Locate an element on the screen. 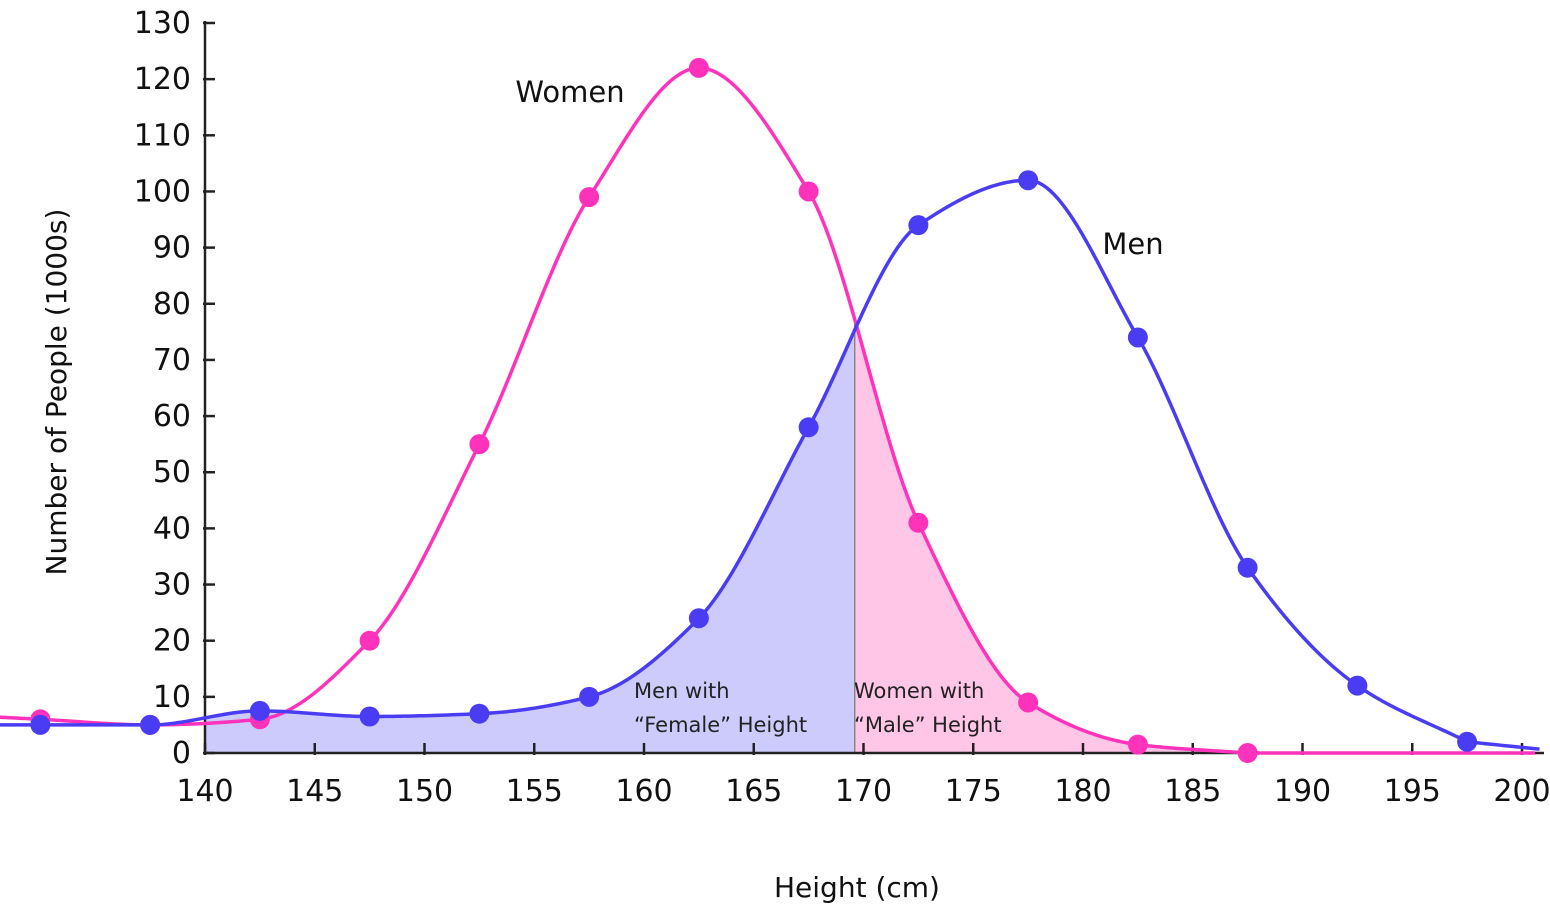 The image size is (1550, 908). x-axis-label: Height (cm) is located at coordinates (857, 887).